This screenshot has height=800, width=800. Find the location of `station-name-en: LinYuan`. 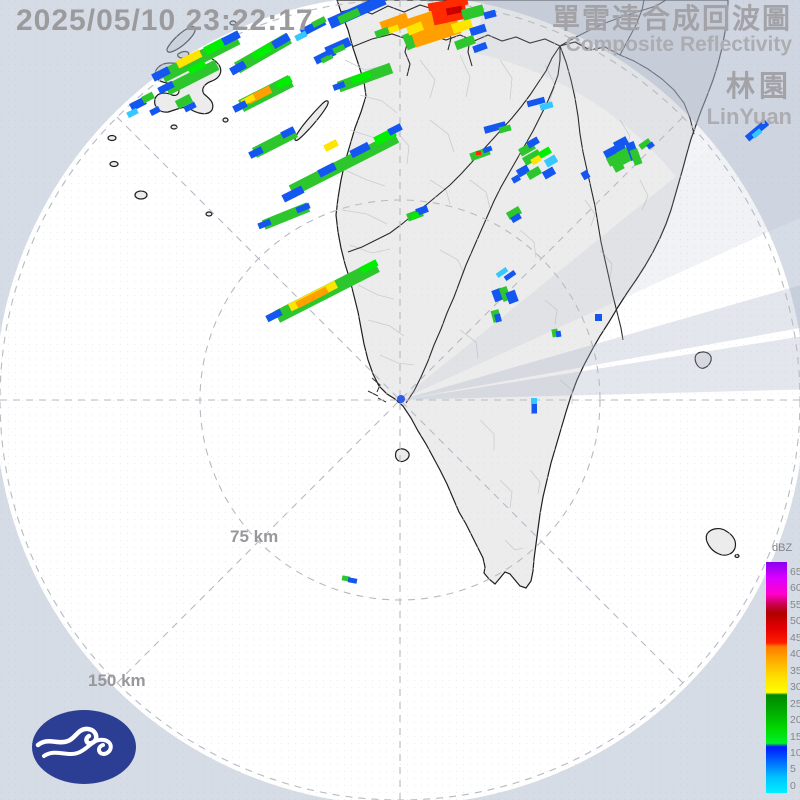

station-name-en: LinYuan is located at coordinates (749, 116).